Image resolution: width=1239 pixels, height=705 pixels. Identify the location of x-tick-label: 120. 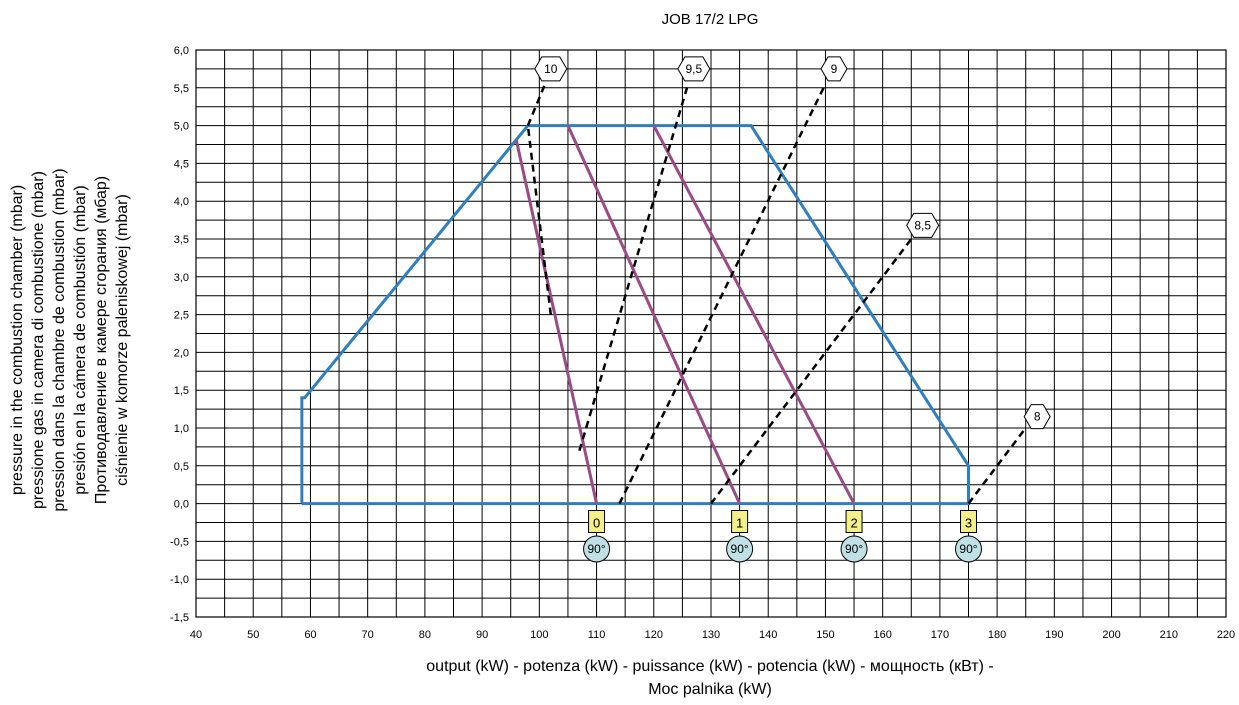
(654, 635).